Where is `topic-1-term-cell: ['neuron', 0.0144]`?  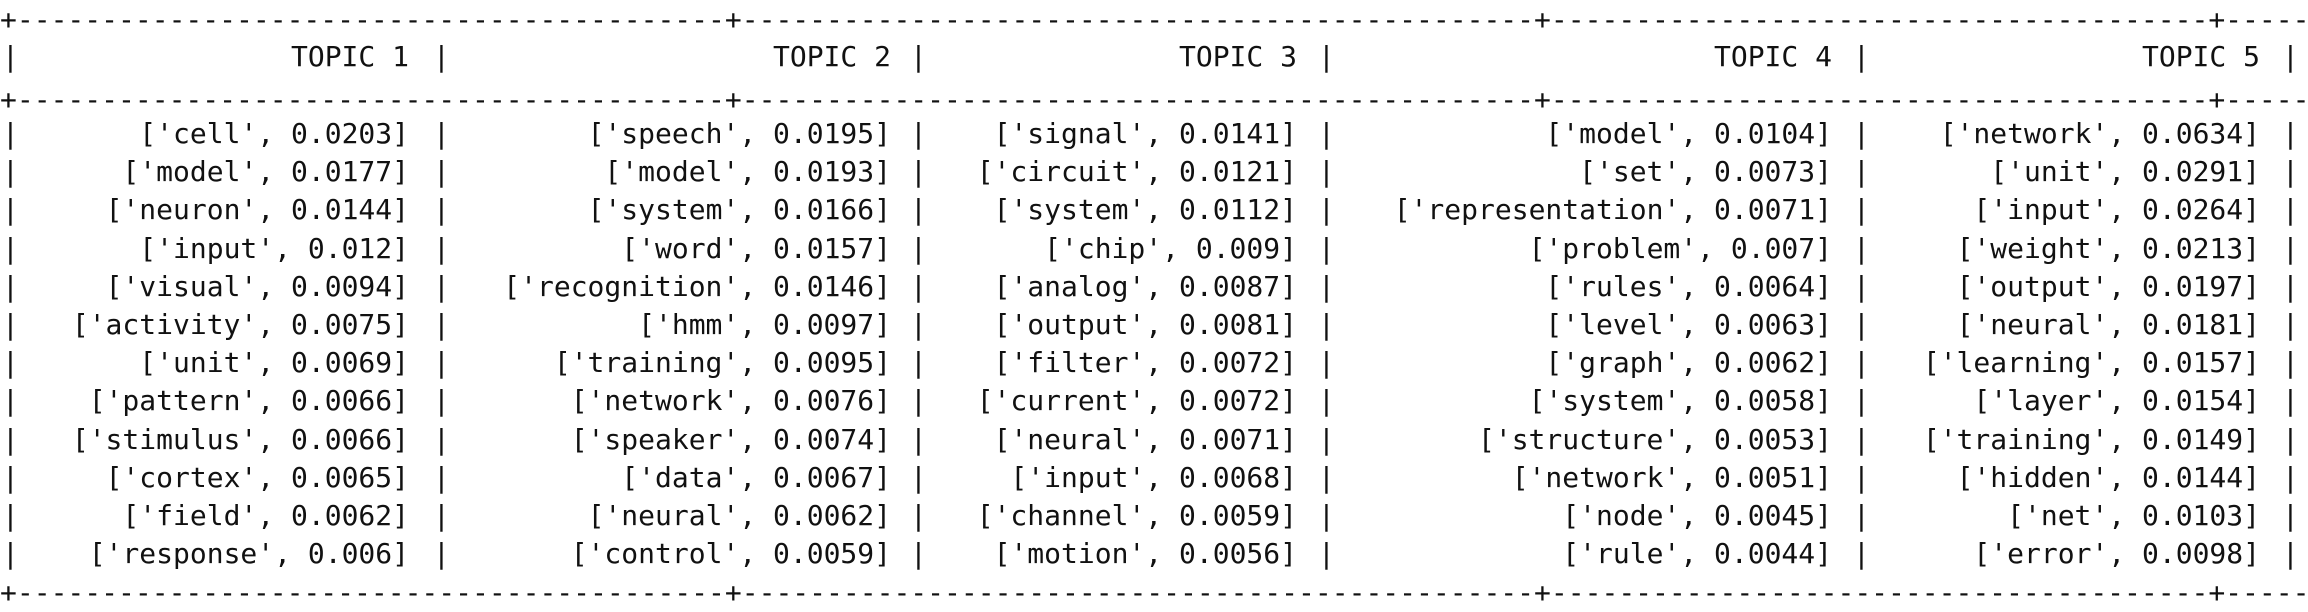 topic-1-term-cell: ['neuron', 0.0144] is located at coordinates (257, 210).